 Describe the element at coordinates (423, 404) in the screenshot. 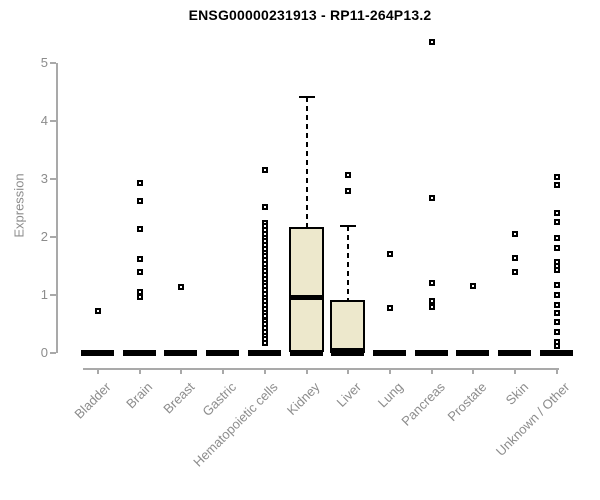

I see `x-tick-label: Pancreas` at that location.